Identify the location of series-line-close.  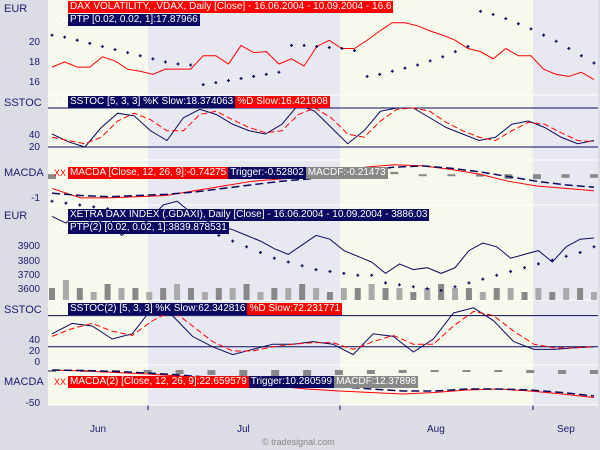
(323, 51).